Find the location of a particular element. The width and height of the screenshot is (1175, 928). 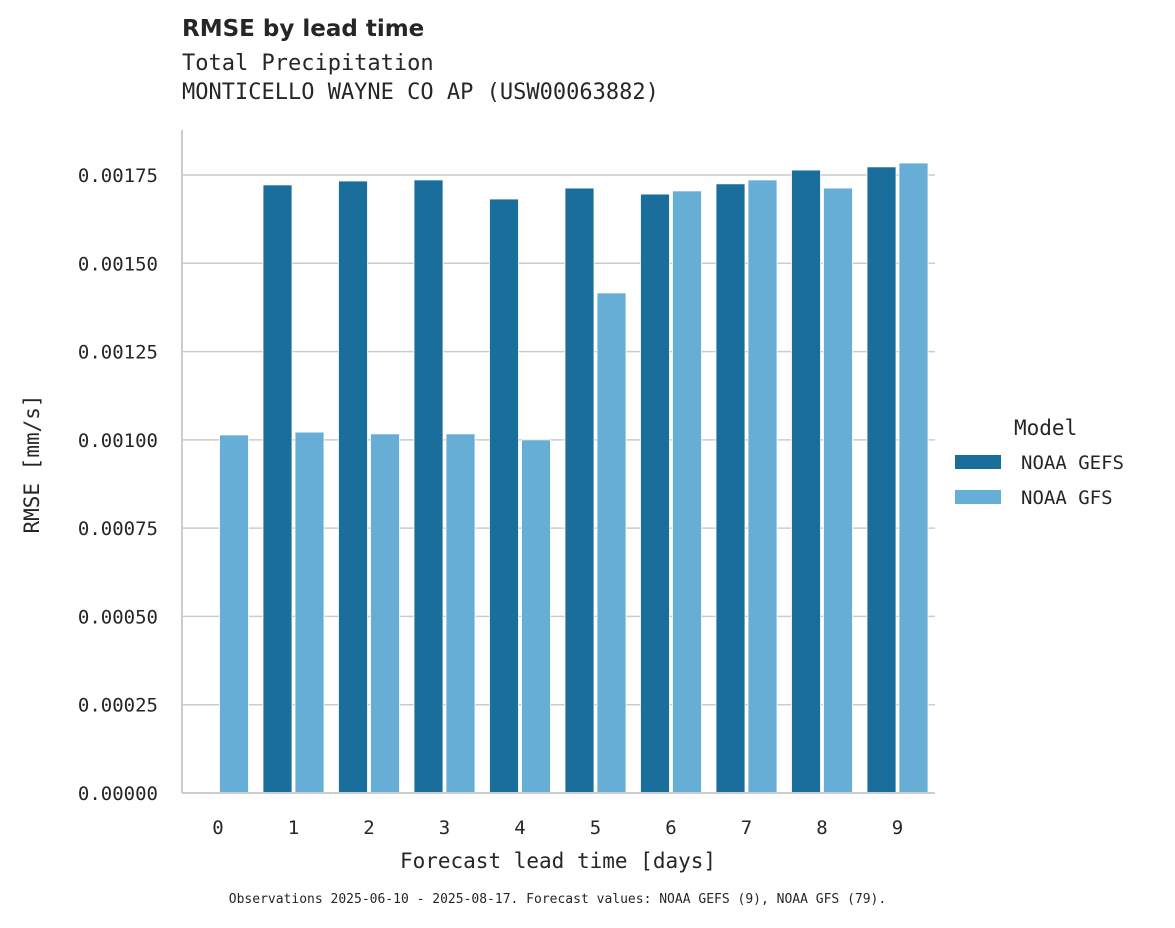

x-axis-ticks: 0 1 2 3 4 5 6 7 8 9 is located at coordinates (557, 828).